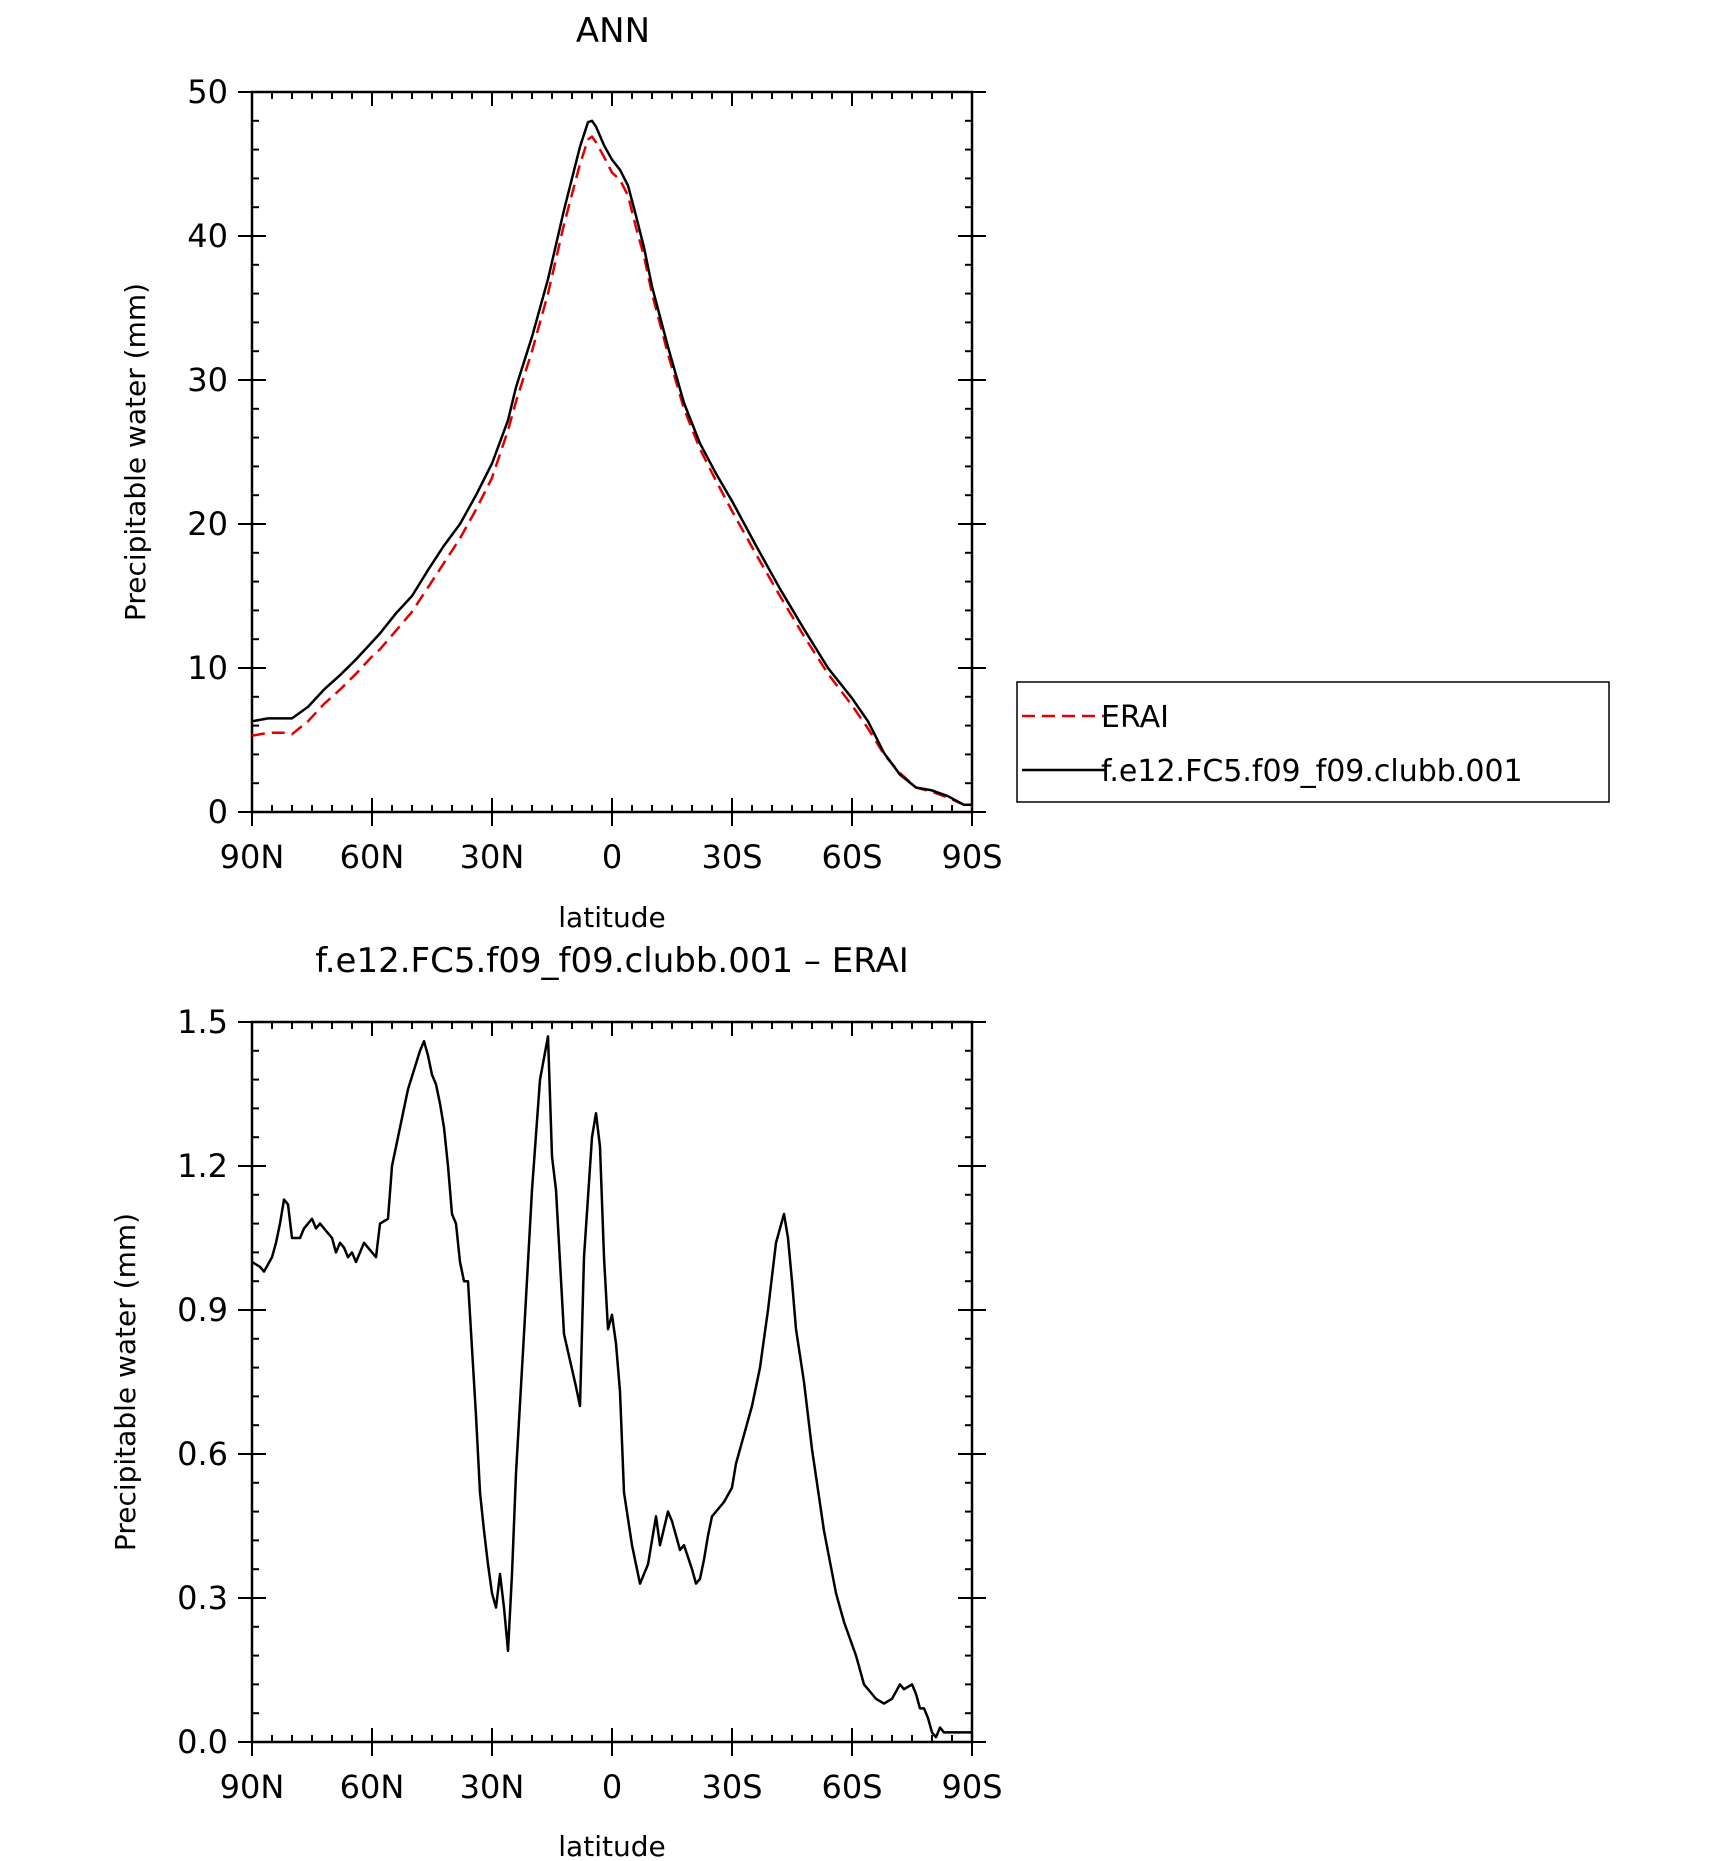 The image size is (1710, 1861). Describe the element at coordinates (851, 1787) in the screenshot. I see `bottom-x-tick-label: 60S` at that location.